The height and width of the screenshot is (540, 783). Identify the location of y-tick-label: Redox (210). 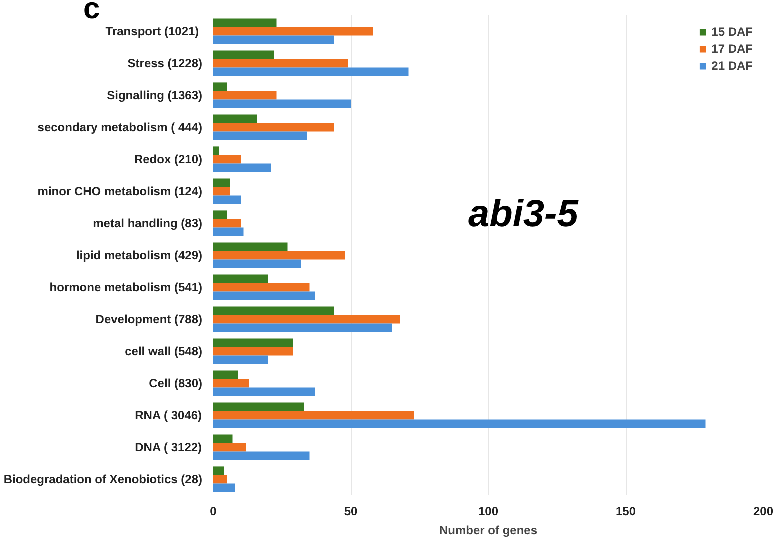
(168, 159).